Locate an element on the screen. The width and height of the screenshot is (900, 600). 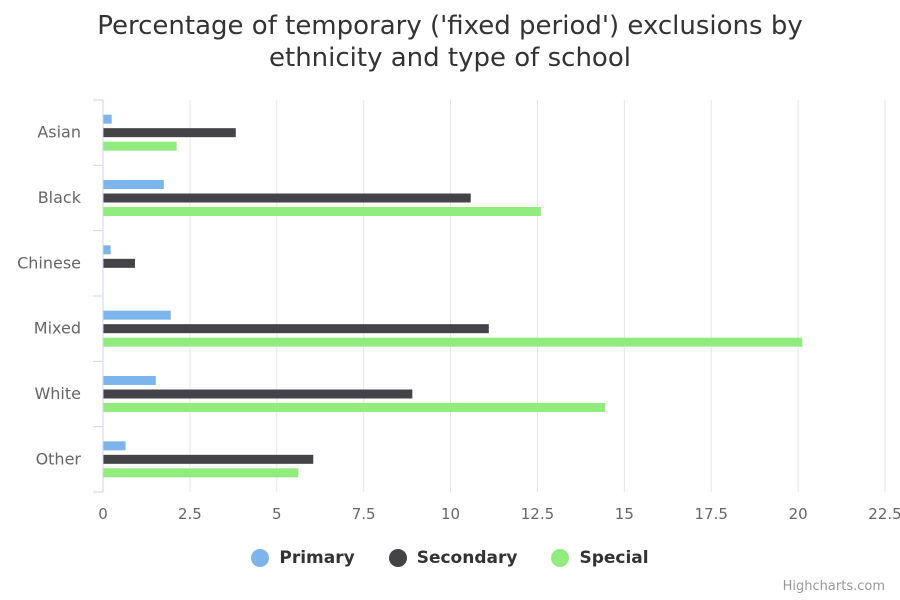
category-label: Chinese is located at coordinates (49, 262).